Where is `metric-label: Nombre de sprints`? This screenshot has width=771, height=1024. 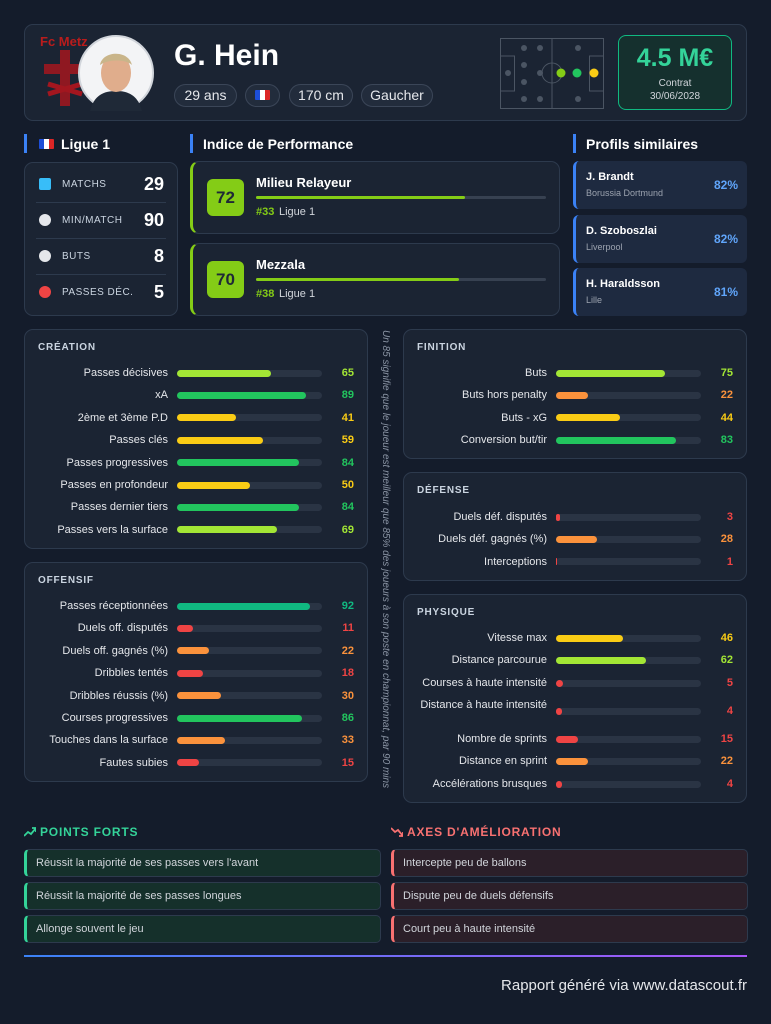 metric-label: Nombre de sprints is located at coordinates (502, 739).